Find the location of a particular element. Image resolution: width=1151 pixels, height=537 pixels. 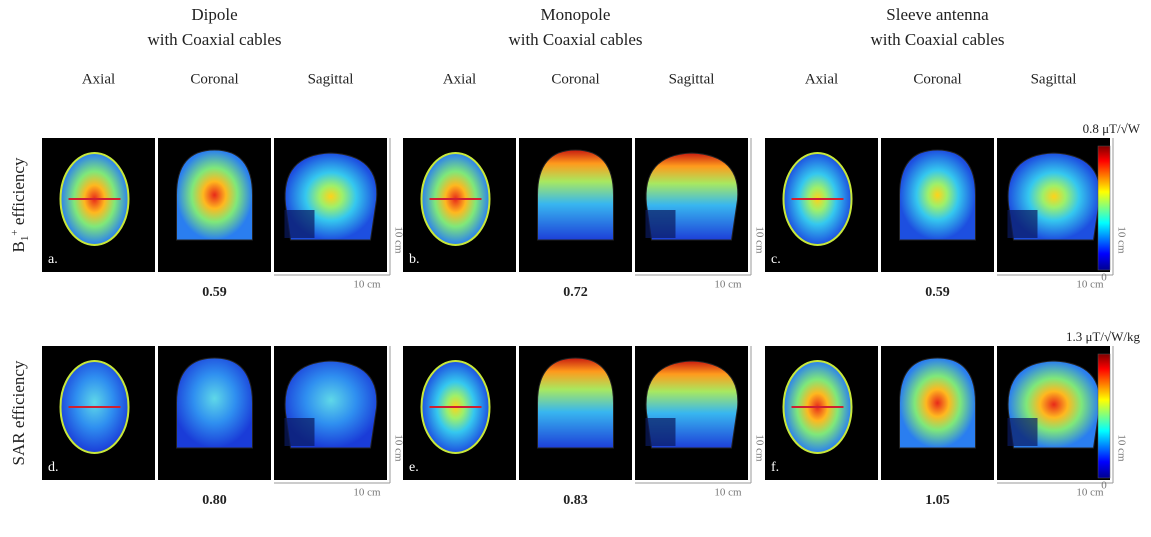

panel-letter: b. is located at coordinates (414, 259).